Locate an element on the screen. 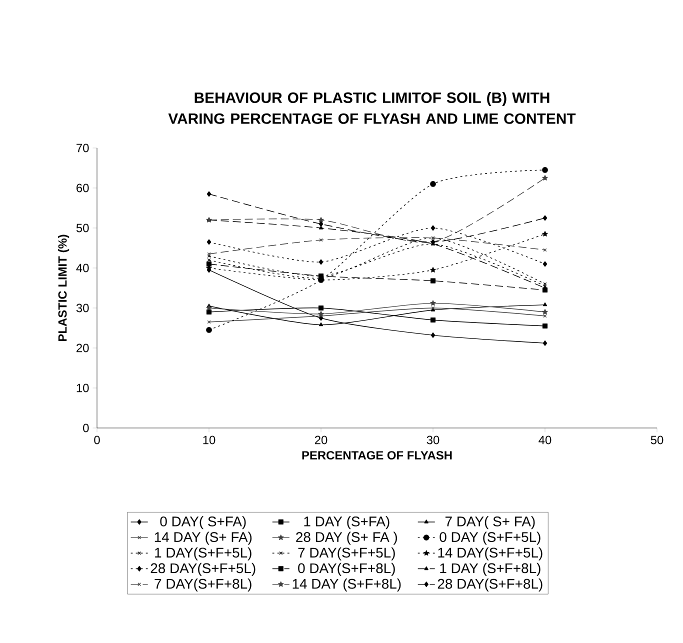 The height and width of the screenshot is (643, 683). y-tick-label: 20 is located at coordinates (82, 348).